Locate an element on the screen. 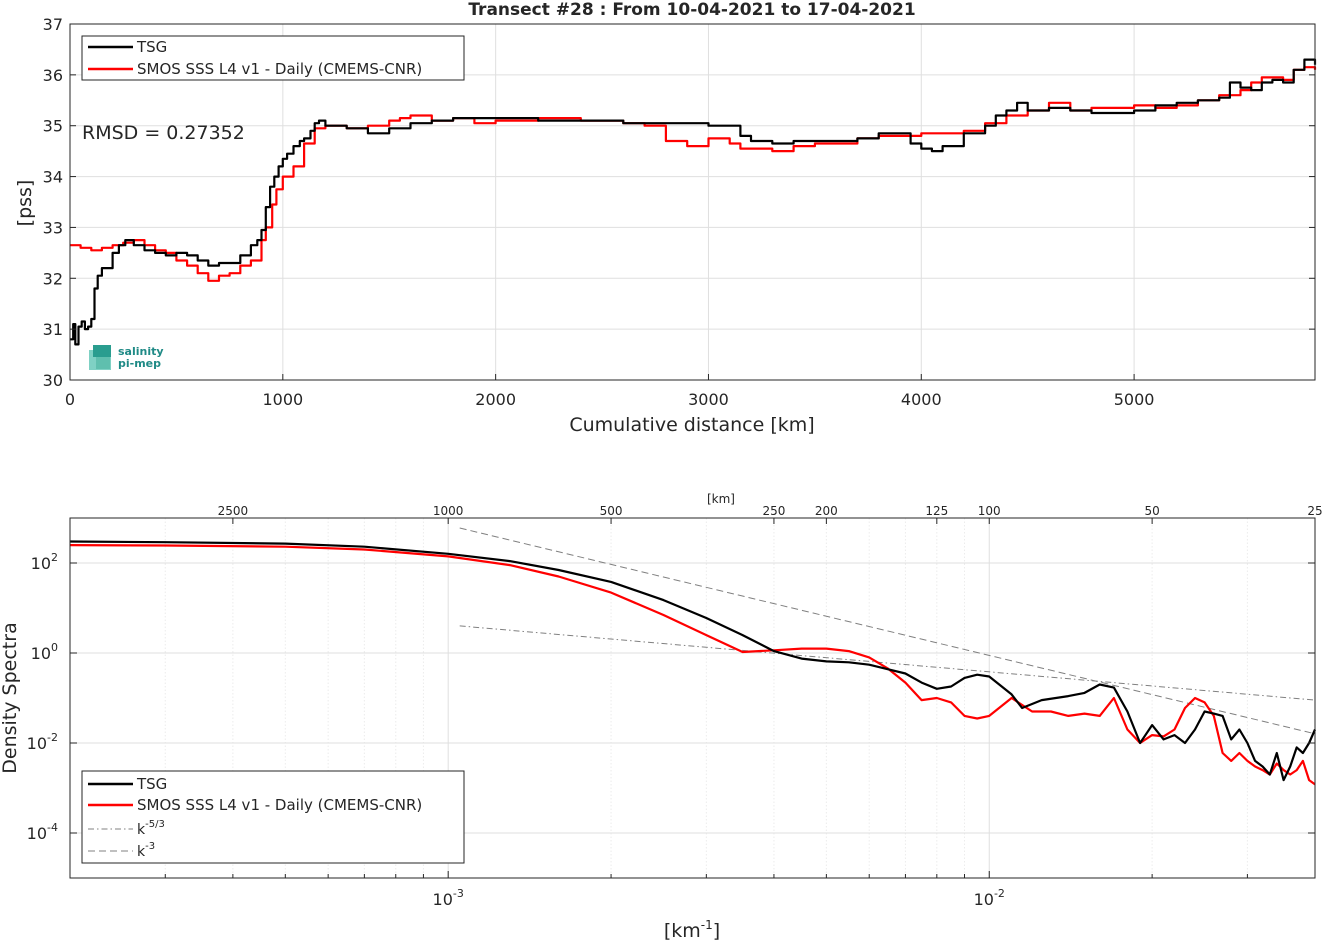 This screenshot has height=942, width=1323. spectra-x-tick-label: 10⁻² is located at coordinates (989, 898).